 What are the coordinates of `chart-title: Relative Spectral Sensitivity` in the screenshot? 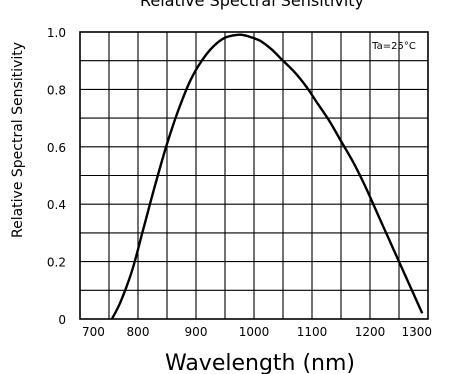 It's located at (252, 5).